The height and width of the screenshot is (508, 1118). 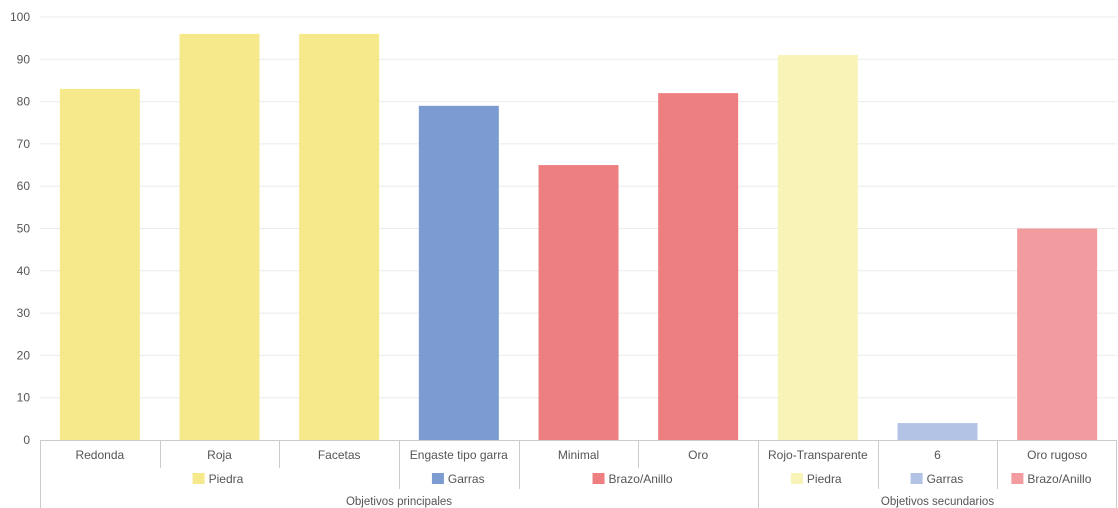 I want to click on y-tick-label: 90, so click(x=24, y=59).